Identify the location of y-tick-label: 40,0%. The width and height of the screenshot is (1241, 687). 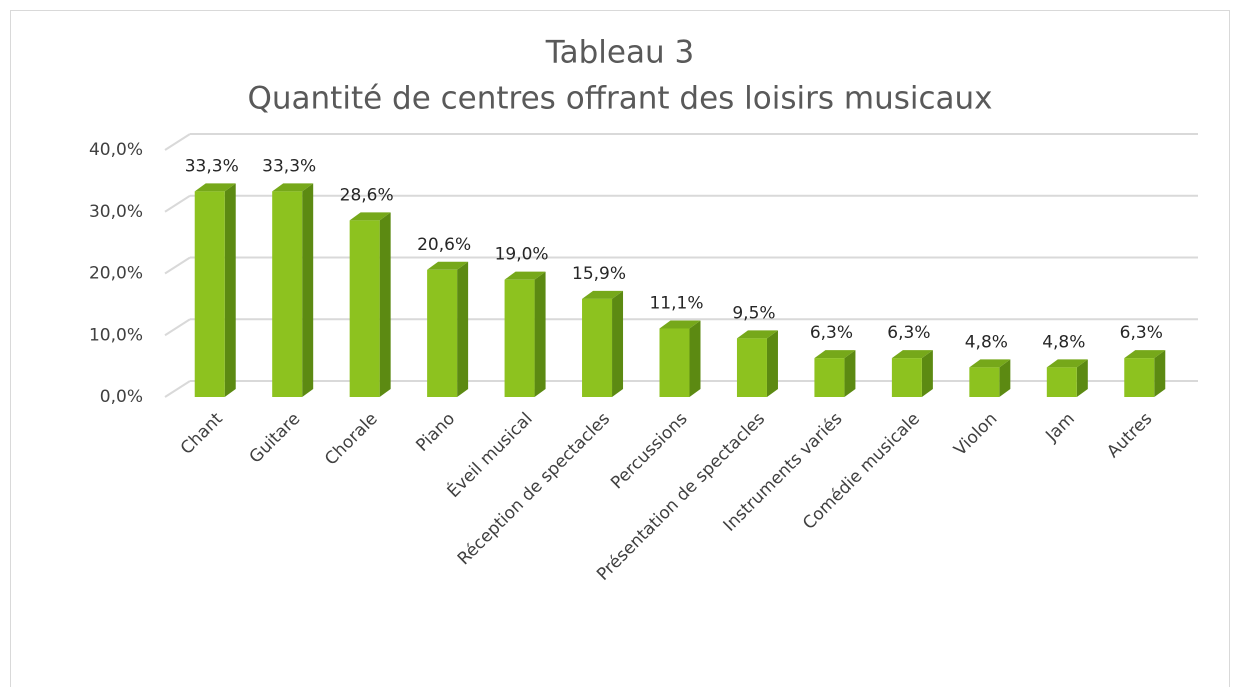
(116, 150).